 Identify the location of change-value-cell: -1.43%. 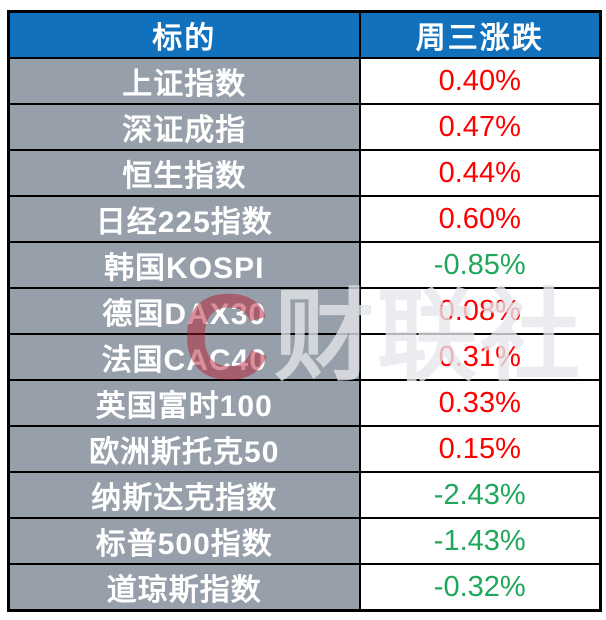
(480, 541).